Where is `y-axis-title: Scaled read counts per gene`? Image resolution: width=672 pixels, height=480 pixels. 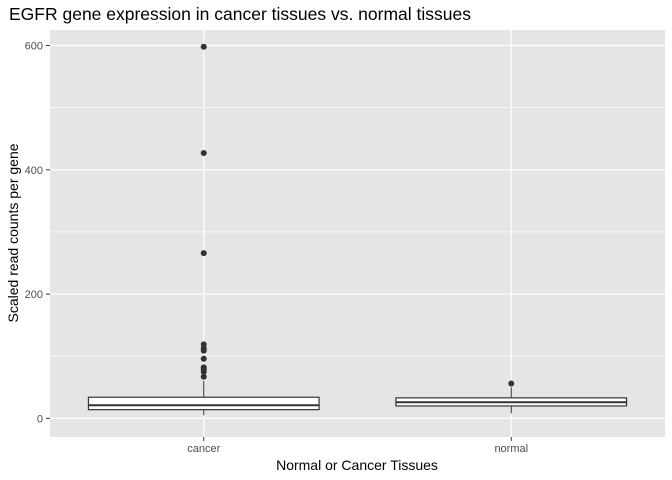 y-axis-title: Scaled read counts per gene is located at coordinates (13, 232).